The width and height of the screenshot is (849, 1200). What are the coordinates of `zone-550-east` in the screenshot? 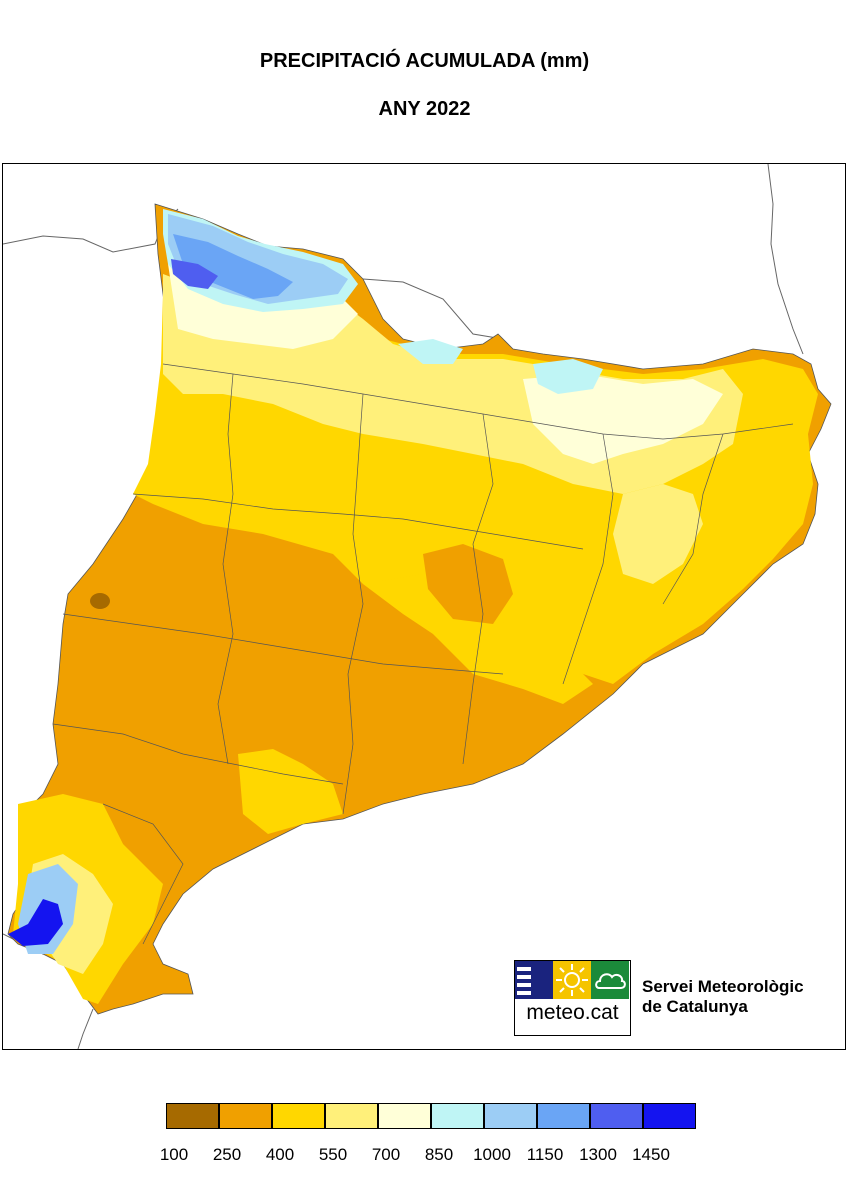 It's located at (658, 534).